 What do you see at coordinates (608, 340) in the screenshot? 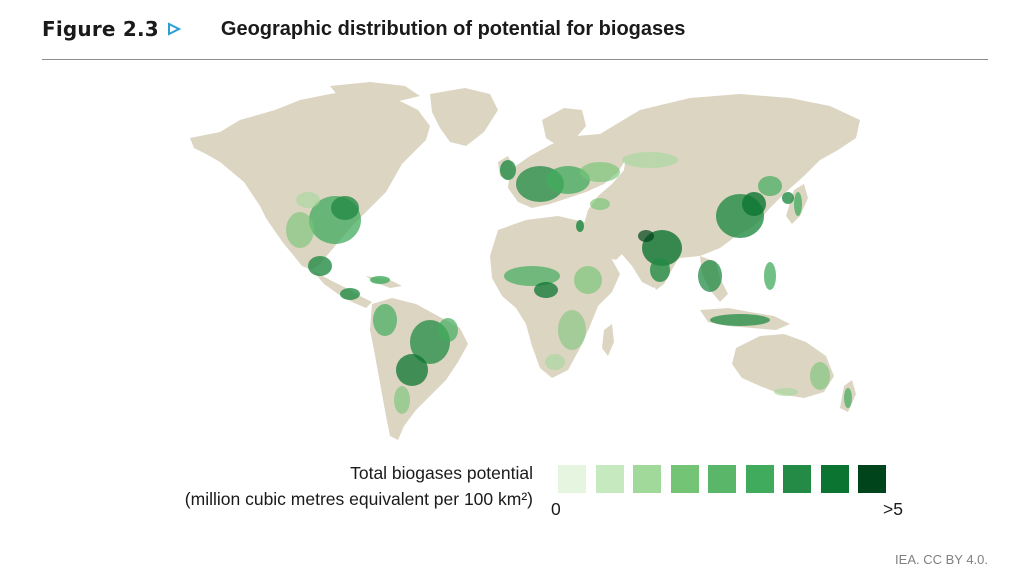
I see `madagascar` at bounding box center [608, 340].